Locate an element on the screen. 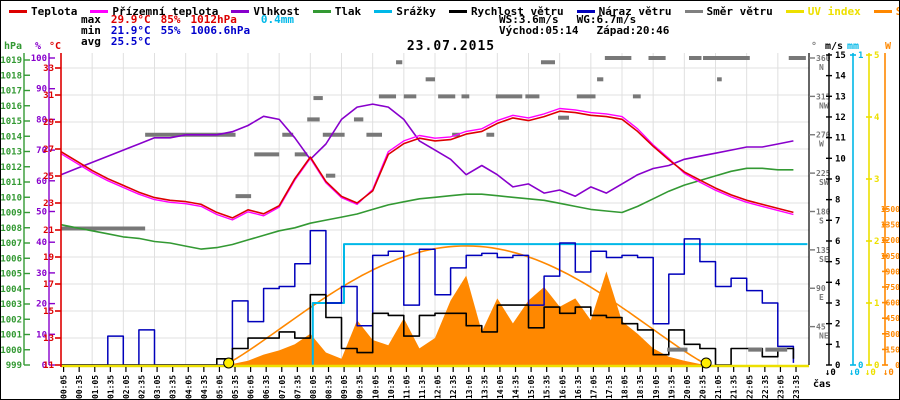 The height and width of the screenshot is (400, 900). svg-text: 90 is located at coordinates (821, 288).